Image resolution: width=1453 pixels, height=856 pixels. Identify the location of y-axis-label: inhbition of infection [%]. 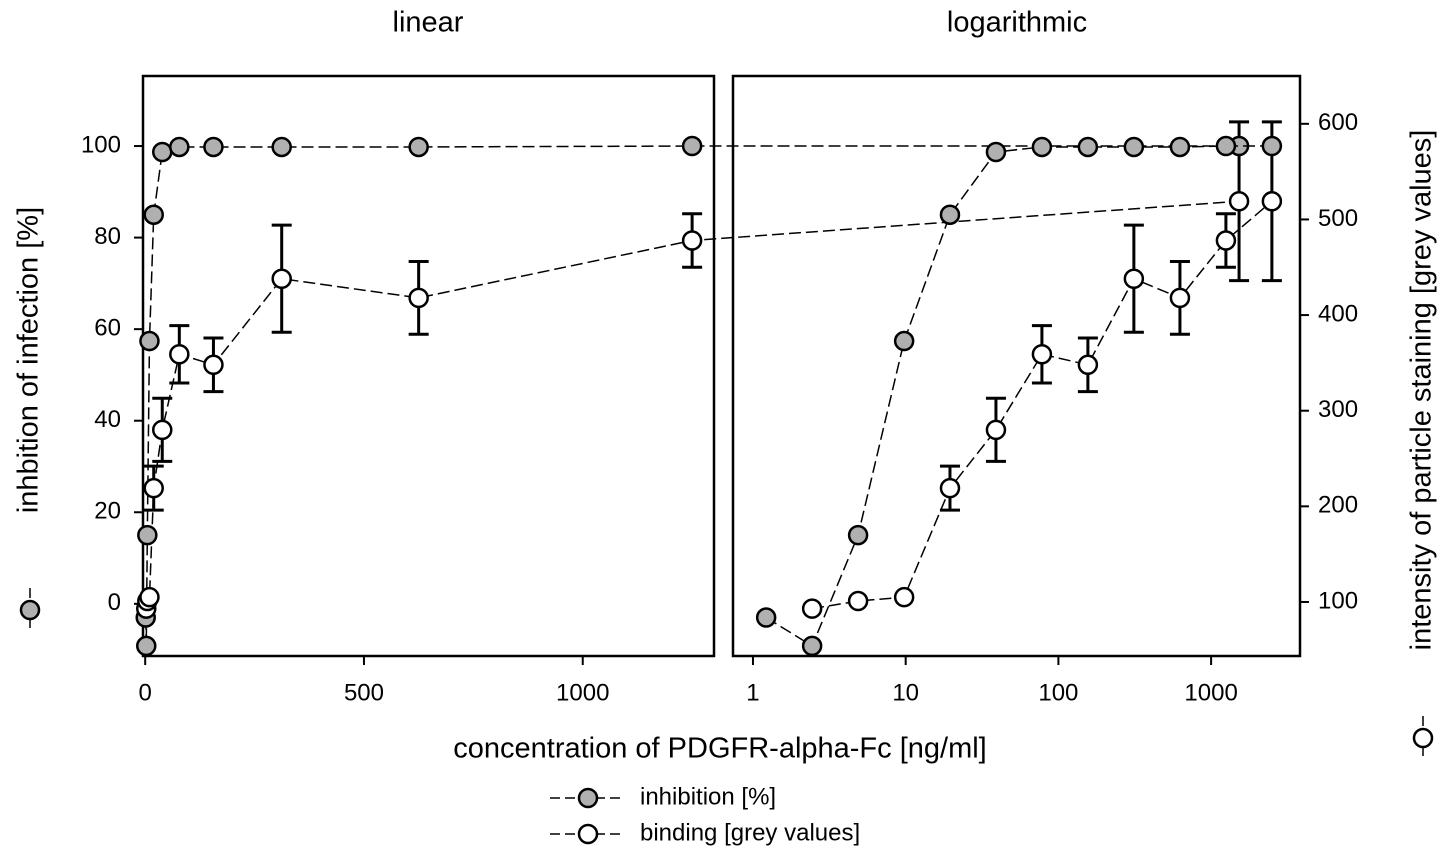
(29, 360).